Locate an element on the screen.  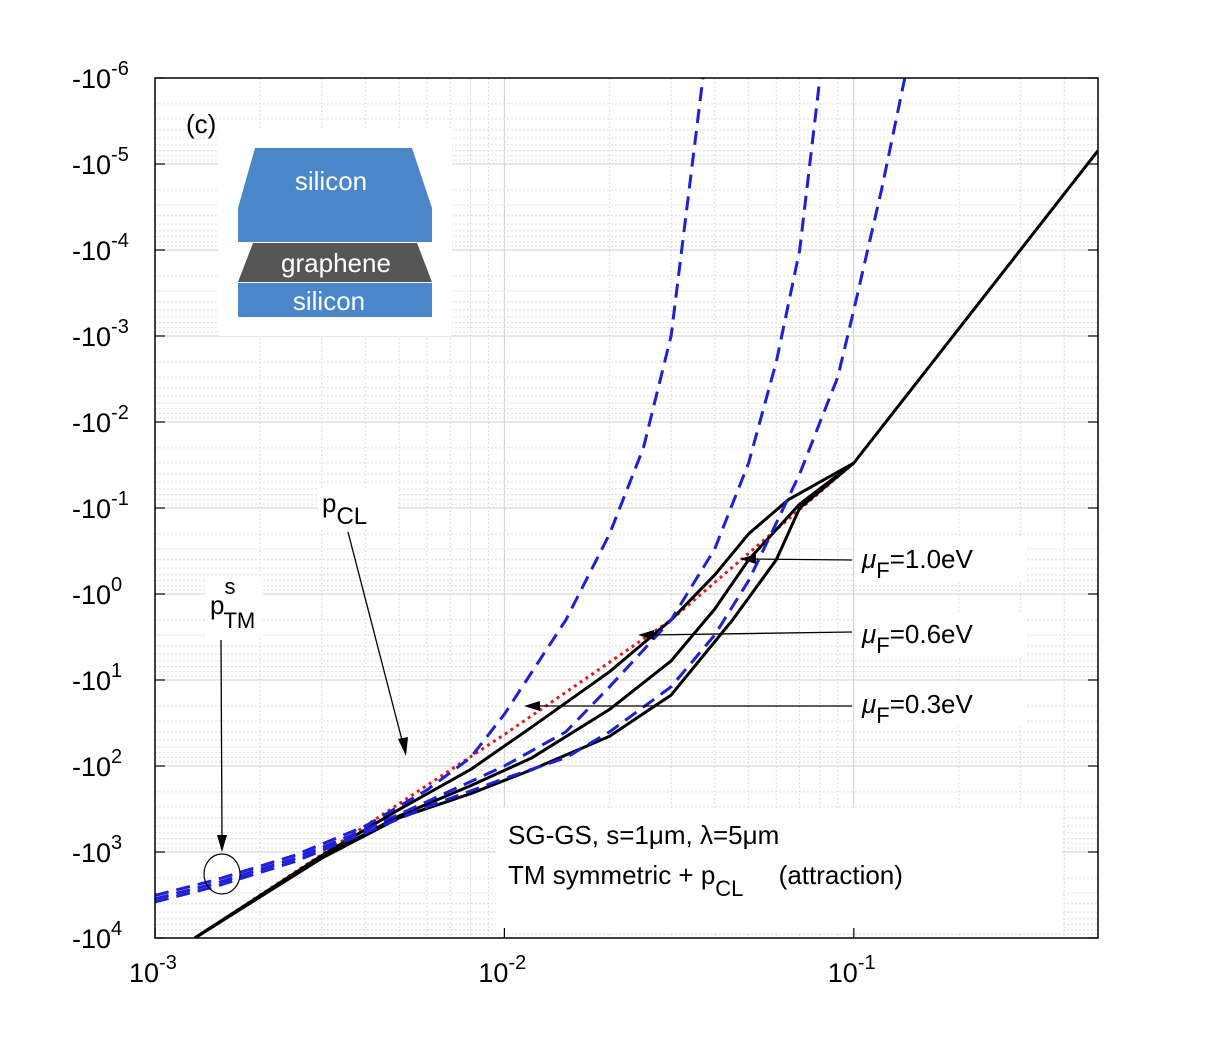
mu-label-3-bg is located at coordinates (940, 705).